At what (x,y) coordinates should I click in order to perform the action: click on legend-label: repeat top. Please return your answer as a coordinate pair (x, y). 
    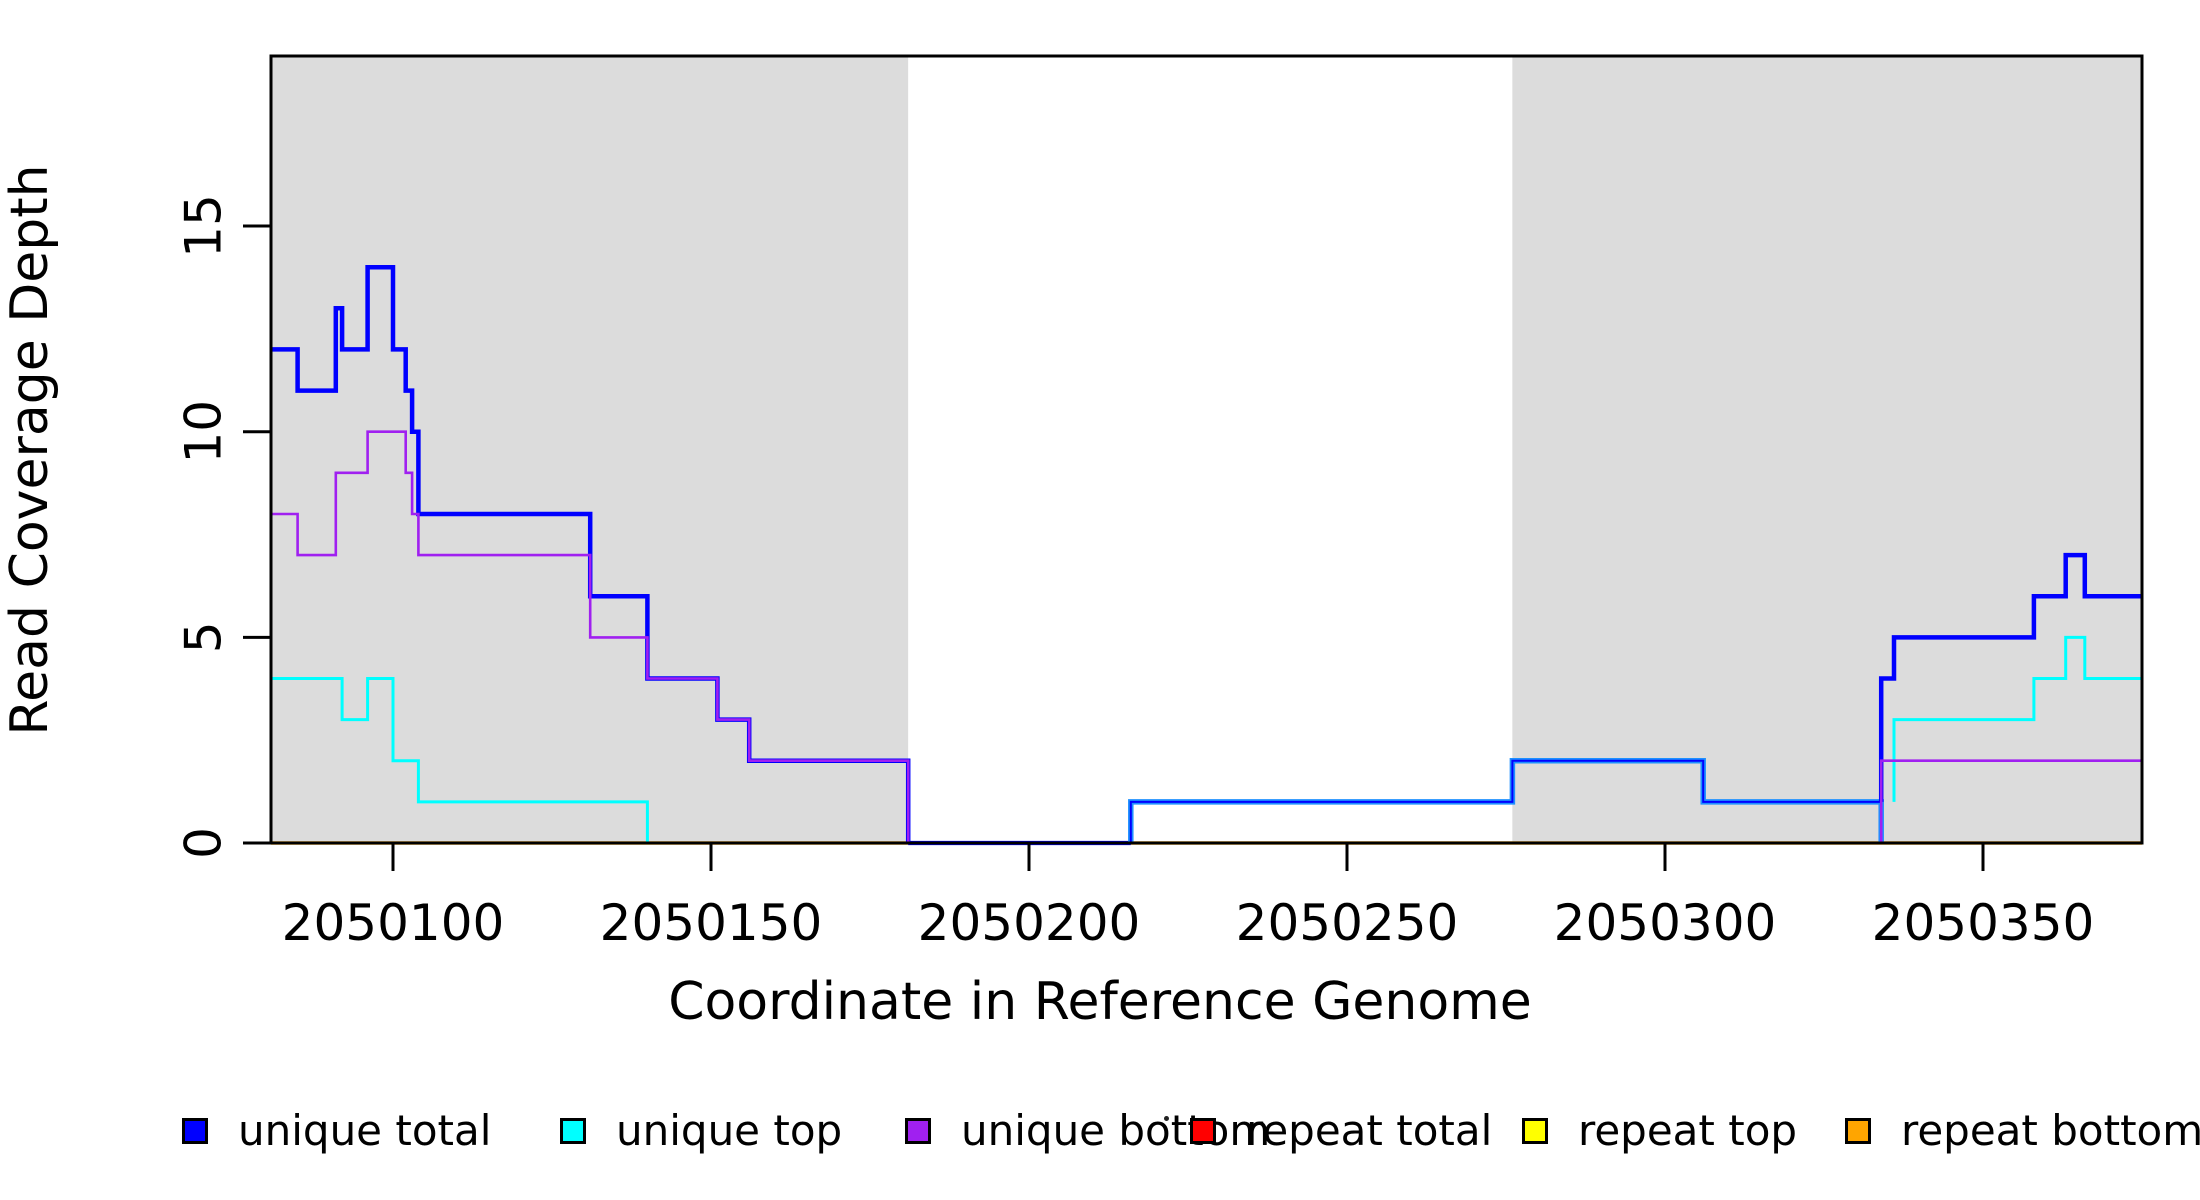
    Looking at the image, I should click on (1688, 1130).